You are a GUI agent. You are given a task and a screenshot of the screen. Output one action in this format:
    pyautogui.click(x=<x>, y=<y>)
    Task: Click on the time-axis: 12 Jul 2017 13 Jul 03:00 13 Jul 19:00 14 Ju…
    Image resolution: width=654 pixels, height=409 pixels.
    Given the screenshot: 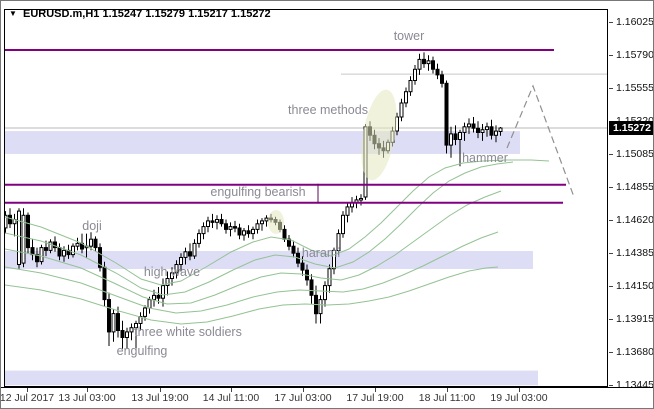 What is the action you would take?
    pyautogui.click(x=326, y=397)
    